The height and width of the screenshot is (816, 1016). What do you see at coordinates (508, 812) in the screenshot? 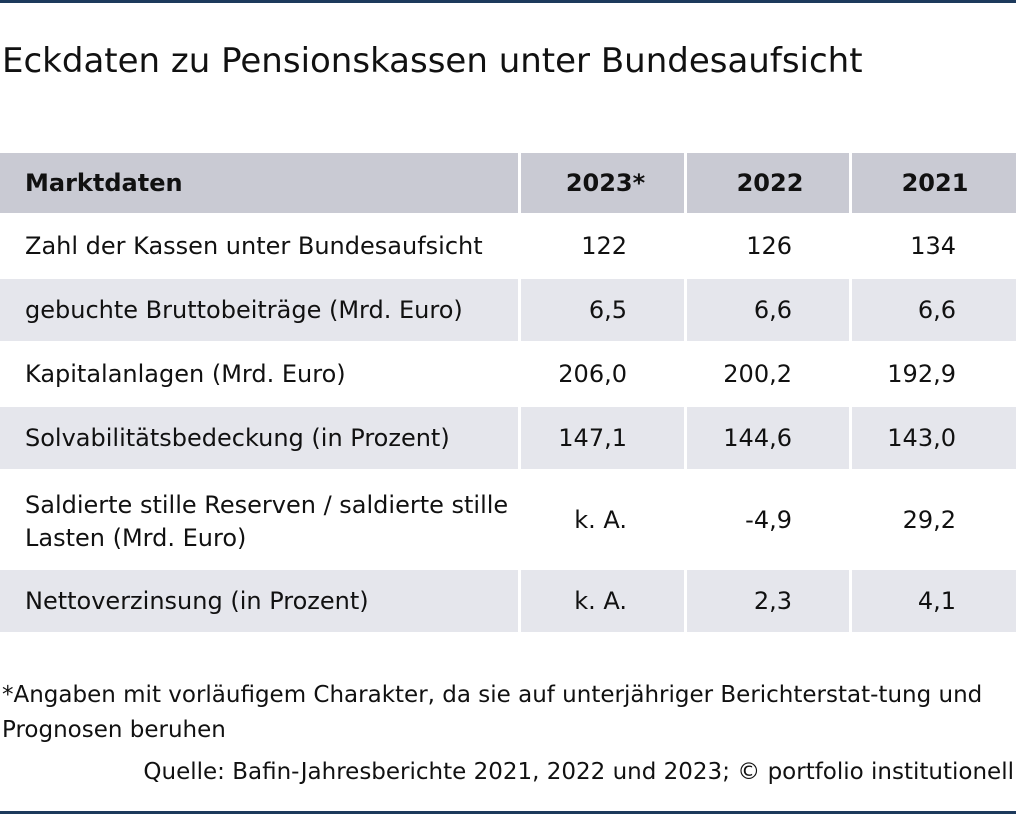
I see `bottom-rule` at bounding box center [508, 812].